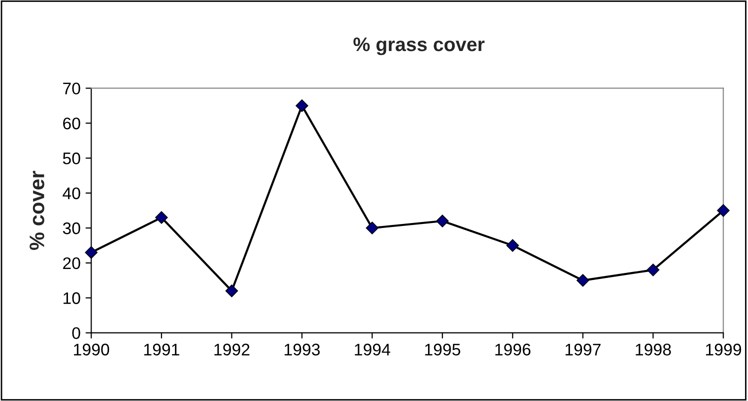 This screenshot has width=748, height=401. I want to click on x-tick-label: 1994, so click(372, 350).